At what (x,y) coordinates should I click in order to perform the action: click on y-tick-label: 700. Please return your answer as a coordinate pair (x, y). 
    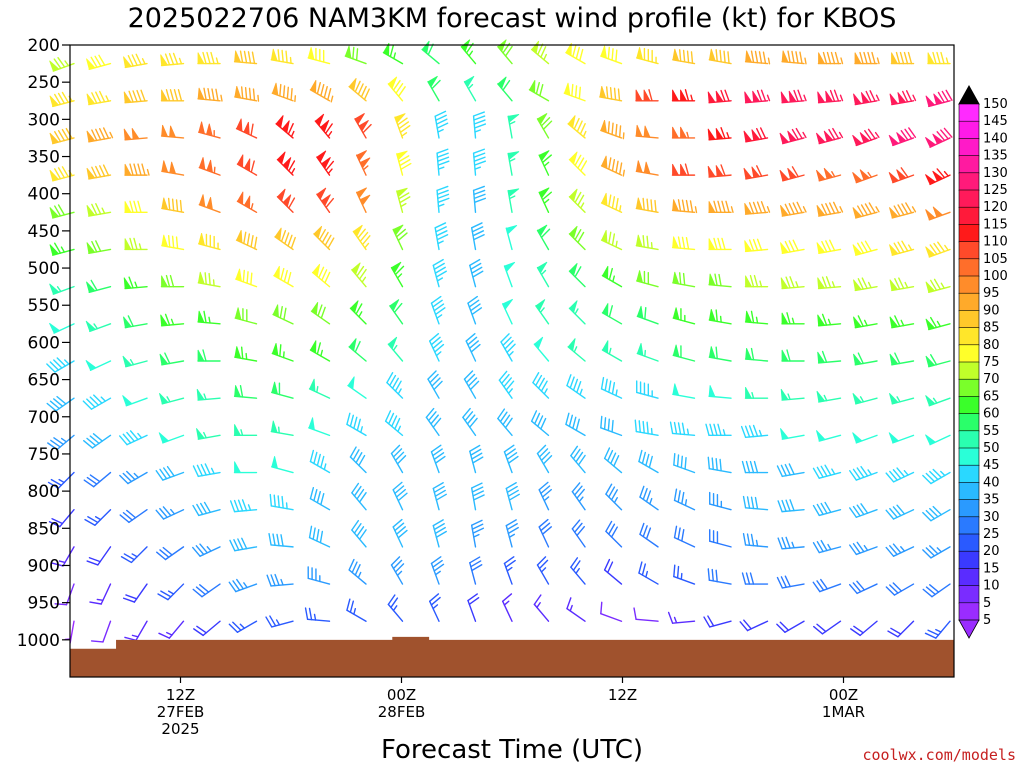
    Looking at the image, I should click on (44, 418).